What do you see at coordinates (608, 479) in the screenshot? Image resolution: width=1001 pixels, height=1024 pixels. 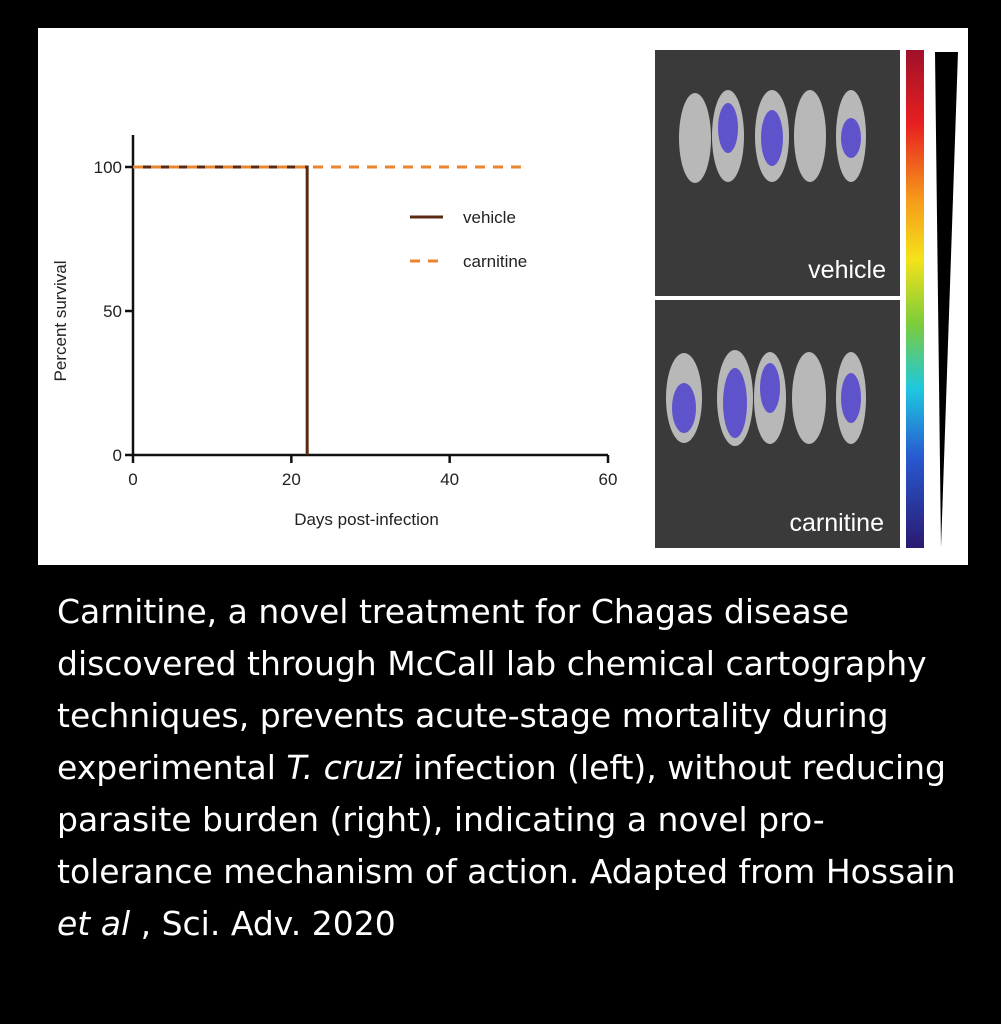 I see `x-tick-label: 60` at bounding box center [608, 479].